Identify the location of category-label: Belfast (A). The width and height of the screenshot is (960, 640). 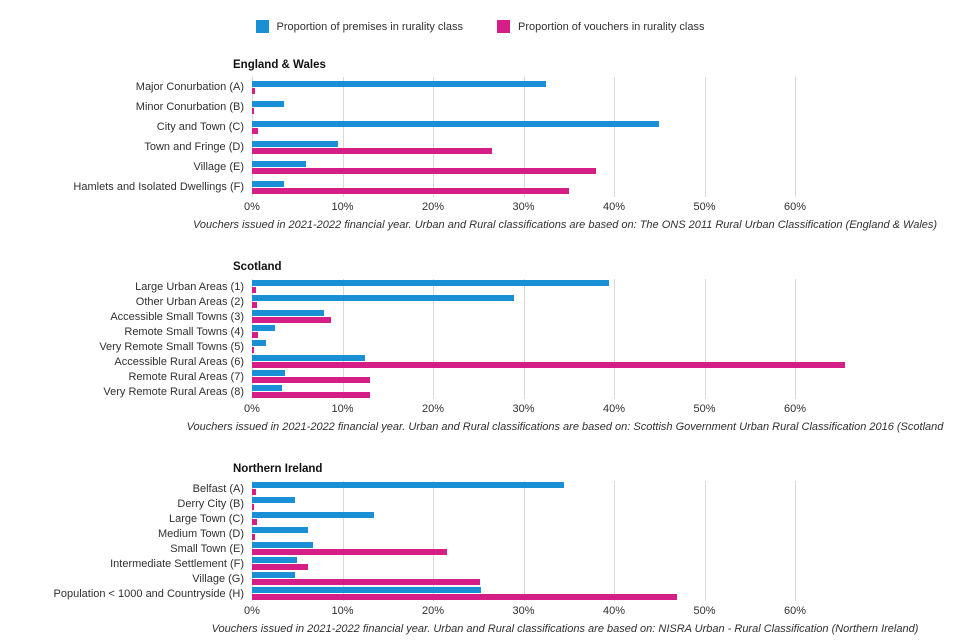
(218, 488).